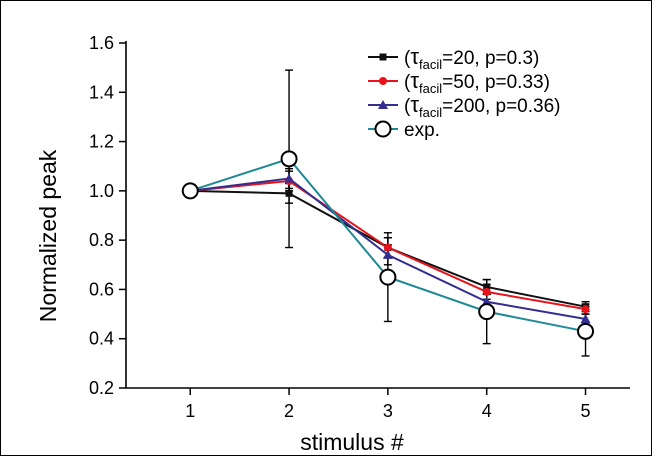 The height and width of the screenshot is (458, 654). Describe the element at coordinates (388, 411) in the screenshot. I see `x-tick-label: 3` at that location.